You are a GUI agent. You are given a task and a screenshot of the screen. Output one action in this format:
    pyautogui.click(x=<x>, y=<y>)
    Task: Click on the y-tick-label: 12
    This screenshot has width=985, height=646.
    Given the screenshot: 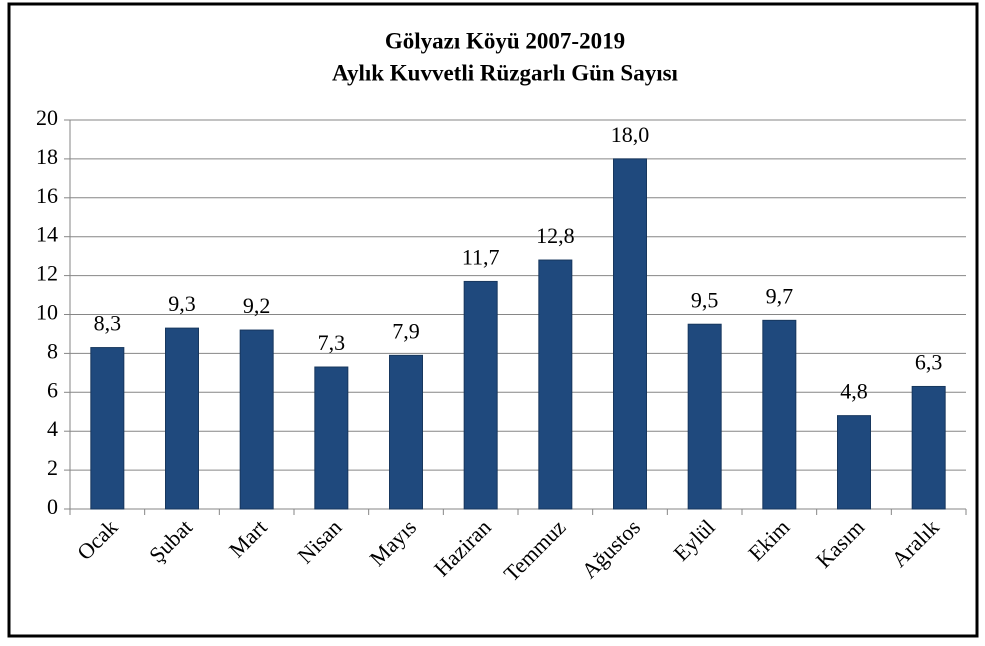 What is the action you would take?
    pyautogui.click(x=47, y=273)
    